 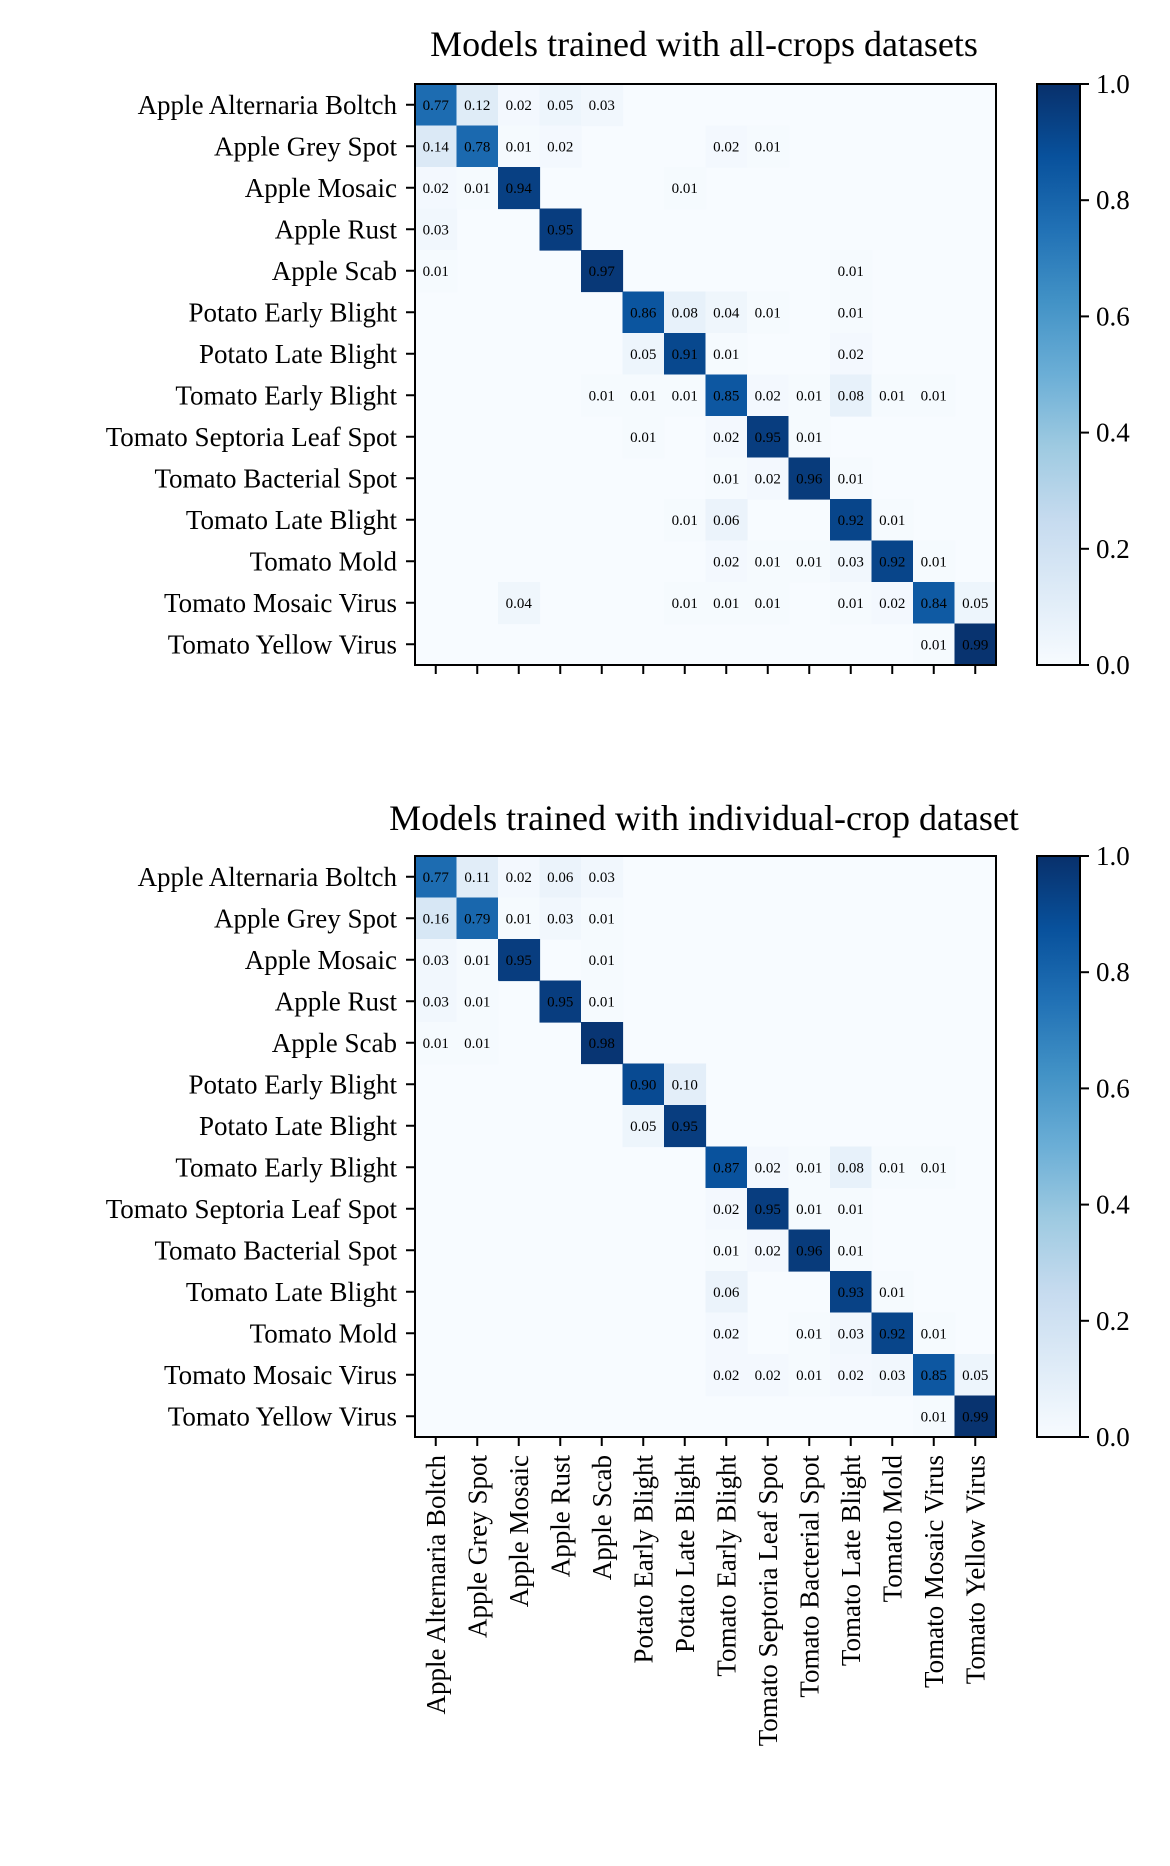 I want to click on y-tick-label: Potato Late Blight, so click(x=298, y=354).